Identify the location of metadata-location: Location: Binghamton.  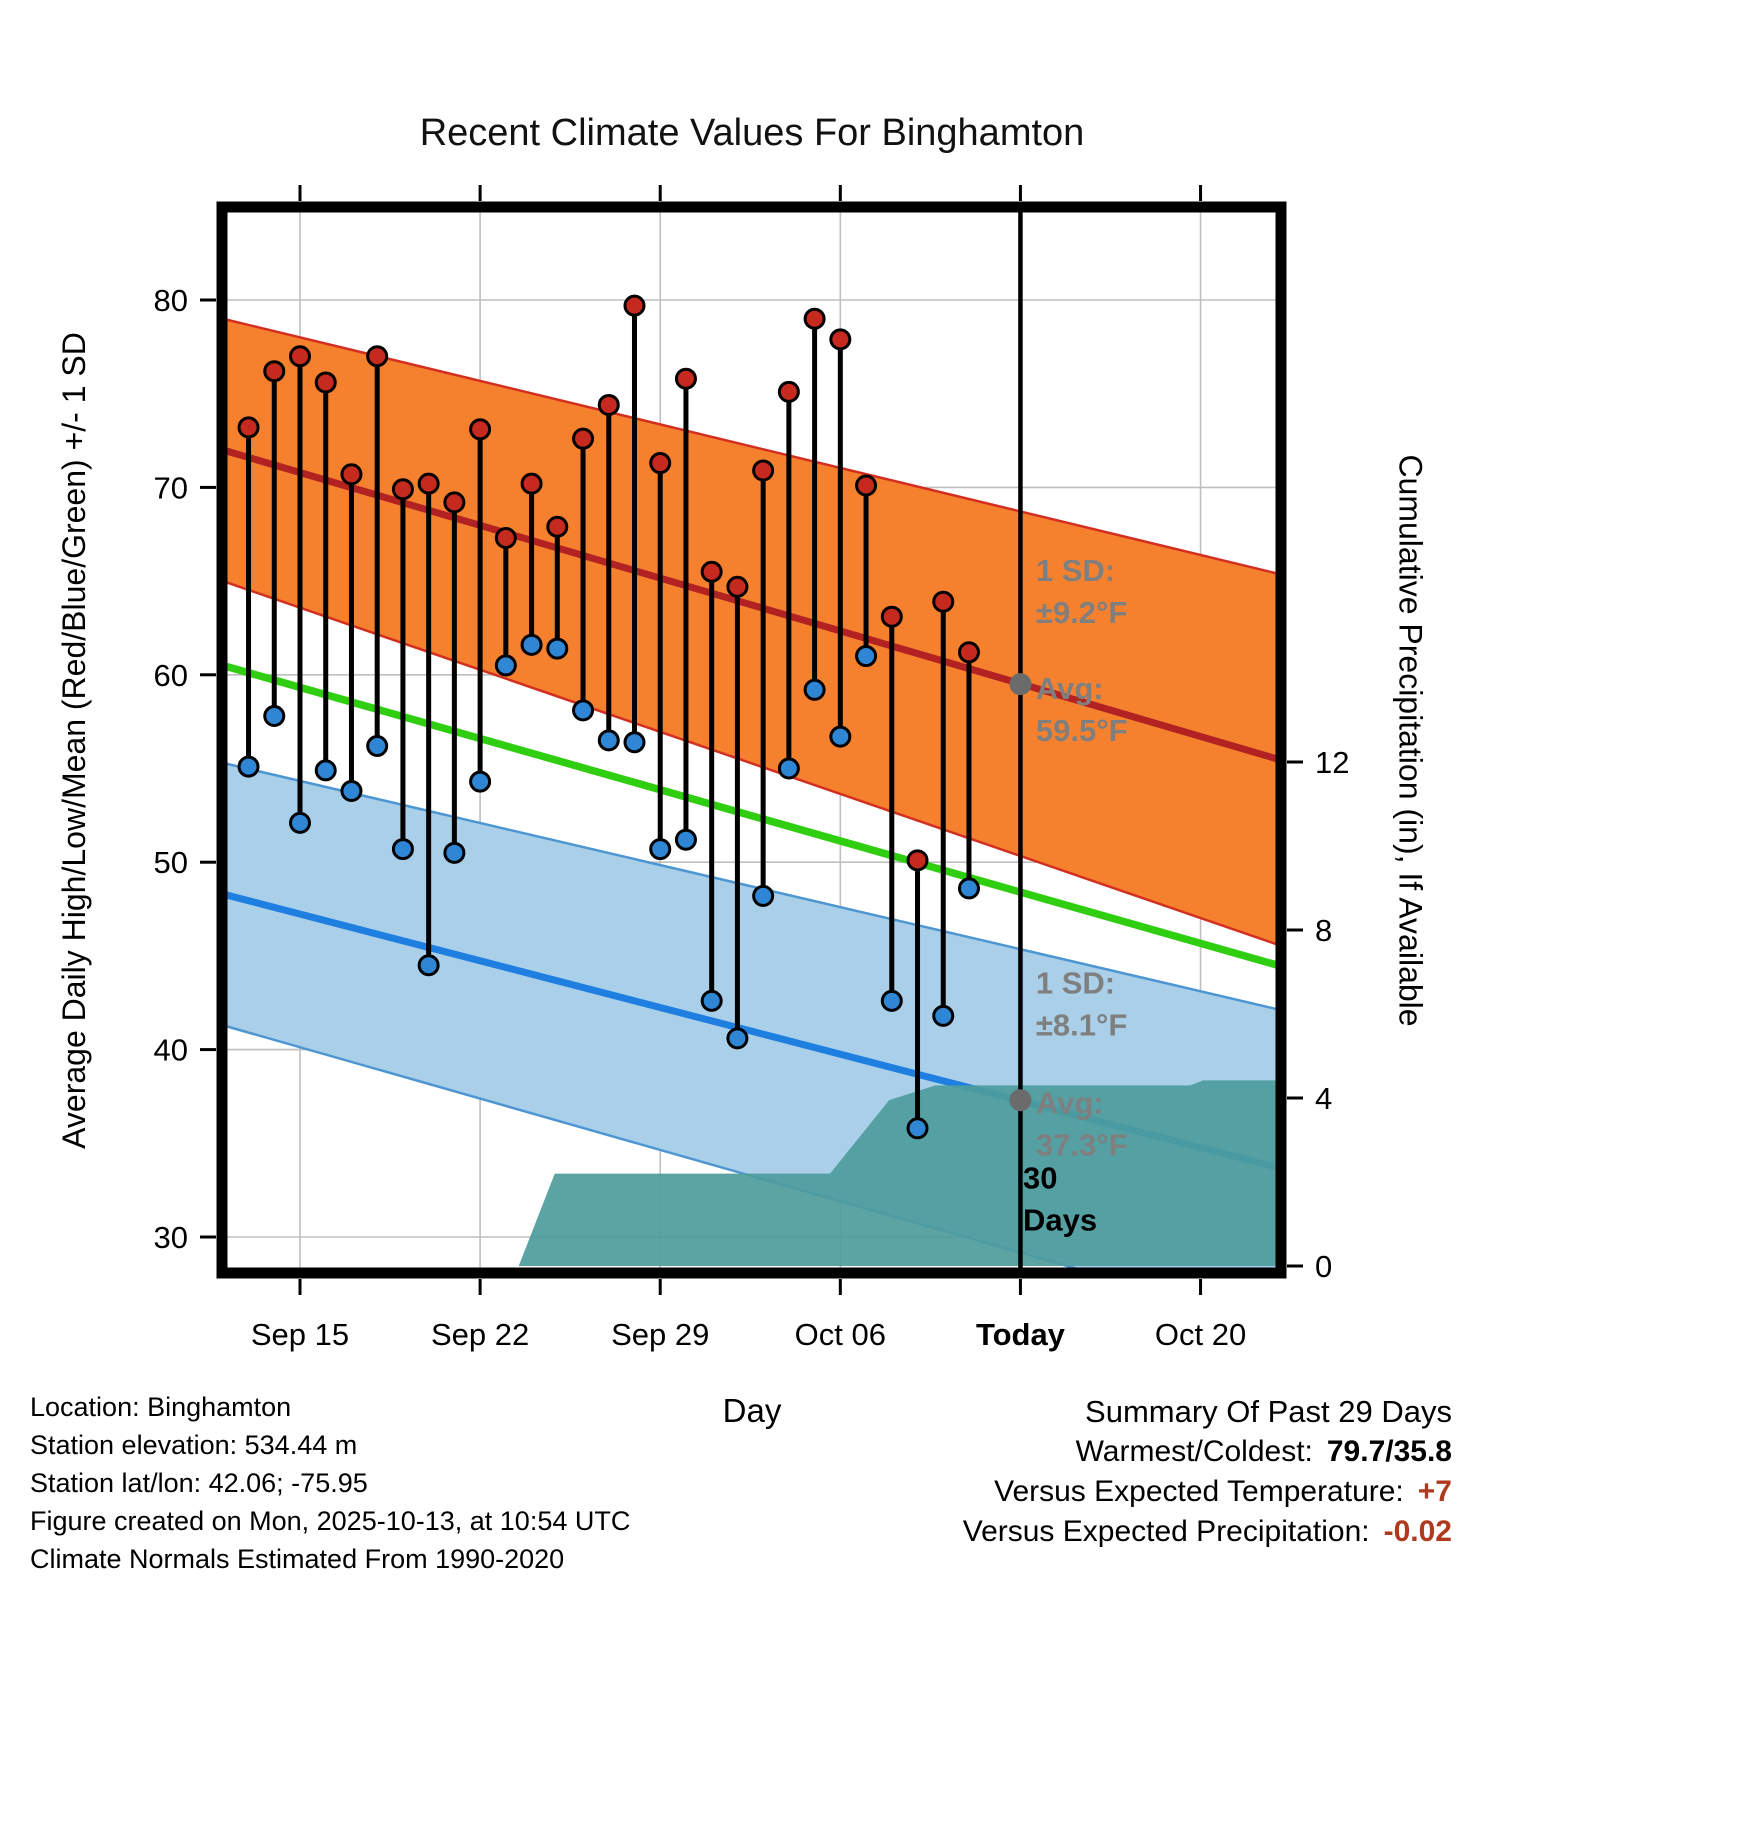
(161, 1407).